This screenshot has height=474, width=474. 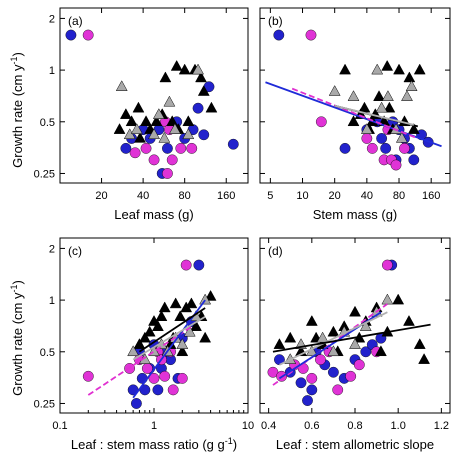 What do you see at coordinates (154, 95) in the screenshot?
I see `plot-frame` at bounding box center [154, 95].